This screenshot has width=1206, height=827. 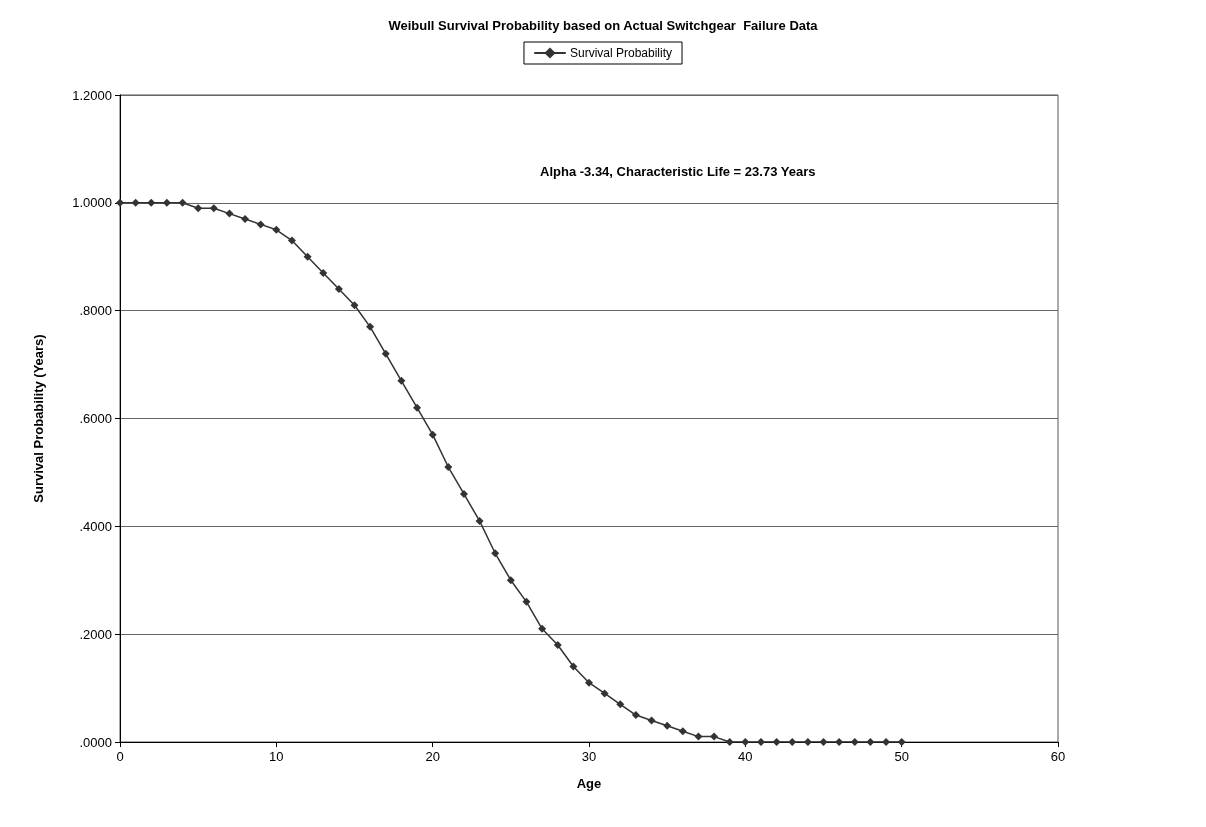 What do you see at coordinates (621, 53) in the screenshot?
I see `legend-label: Survival Probability` at bounding box center [621, 53].